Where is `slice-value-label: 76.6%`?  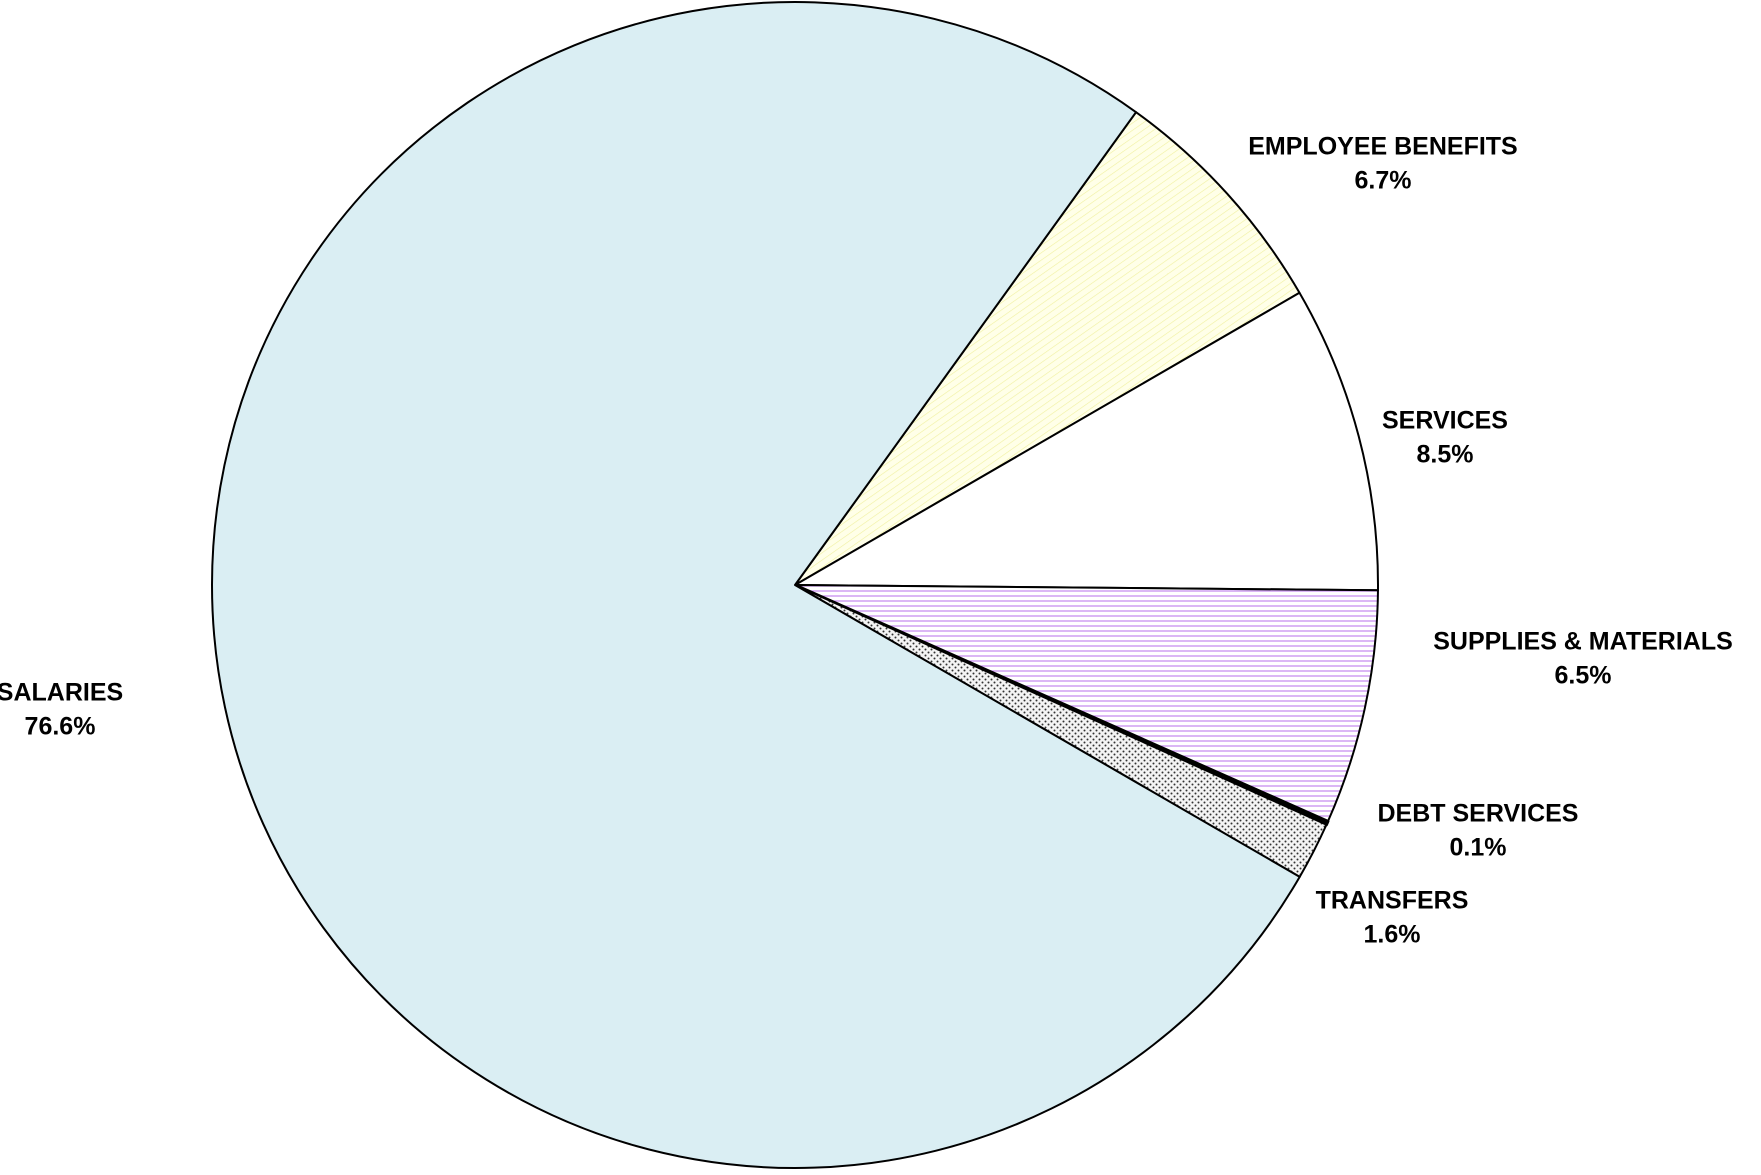 slice-value-label: 76.6% is located at coordinates (60, 727).